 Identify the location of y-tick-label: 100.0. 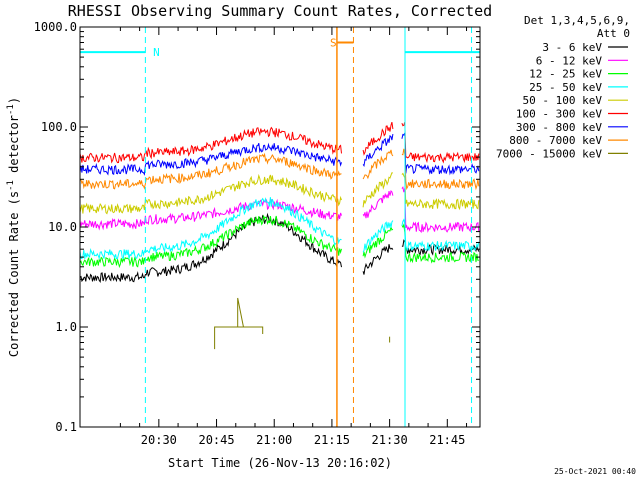
(59, 127).